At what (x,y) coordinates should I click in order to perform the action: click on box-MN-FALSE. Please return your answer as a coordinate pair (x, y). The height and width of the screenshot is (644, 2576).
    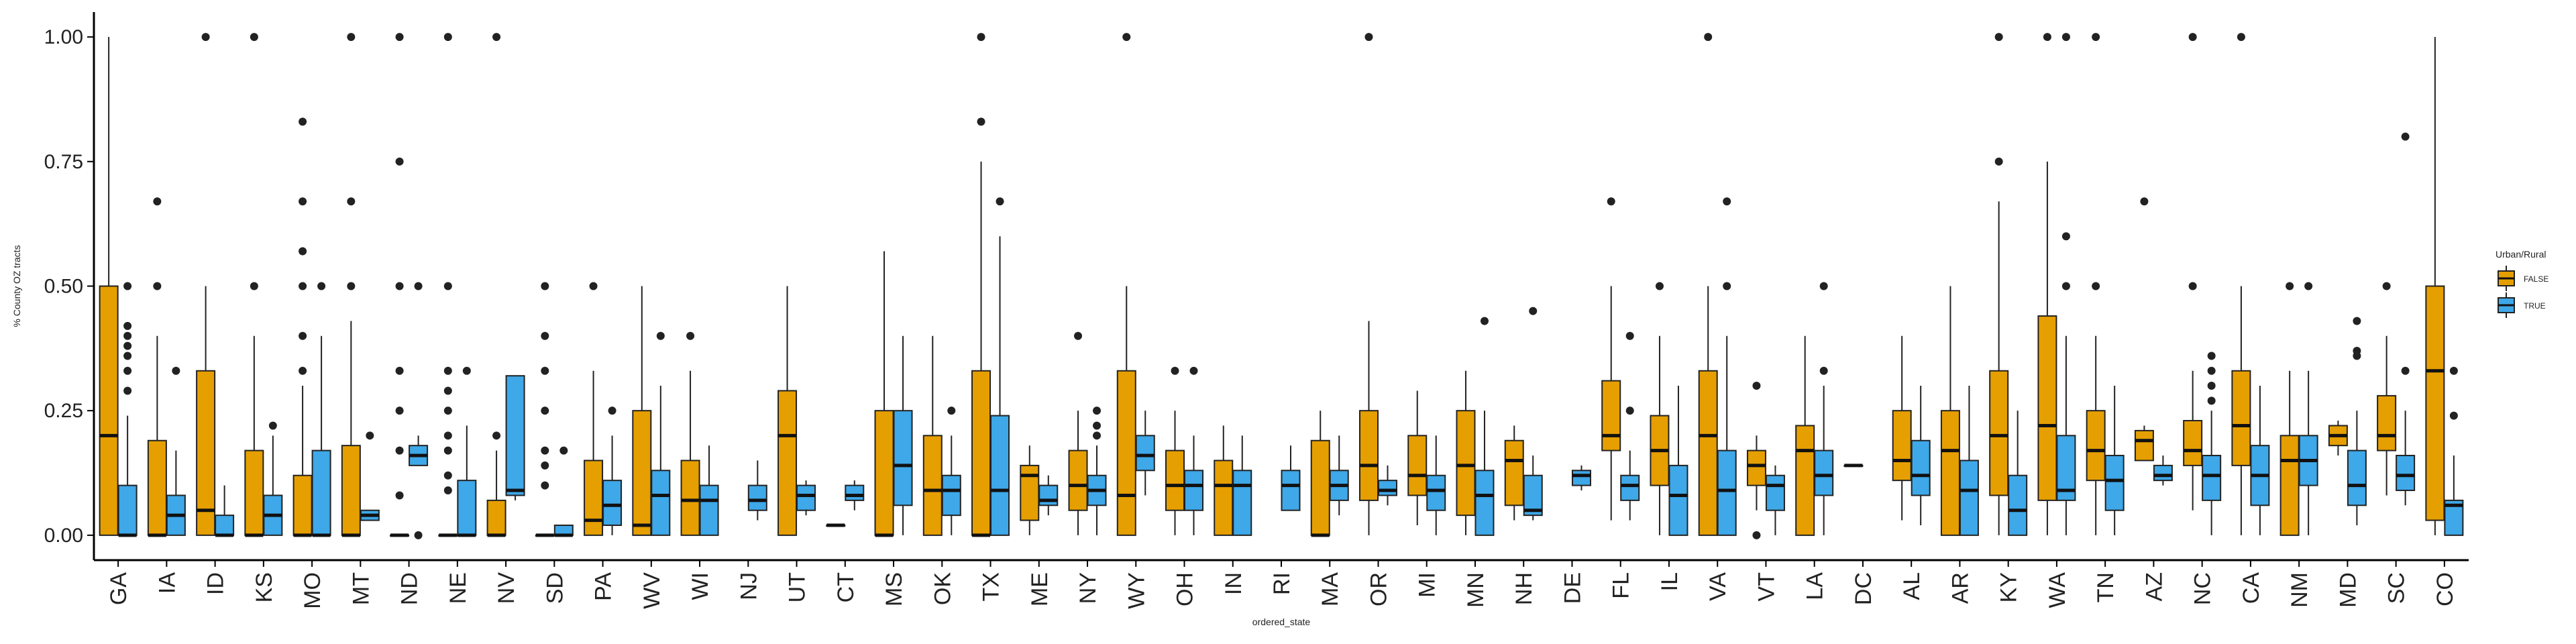
    Looking at the image, I should click on (1466, 452).